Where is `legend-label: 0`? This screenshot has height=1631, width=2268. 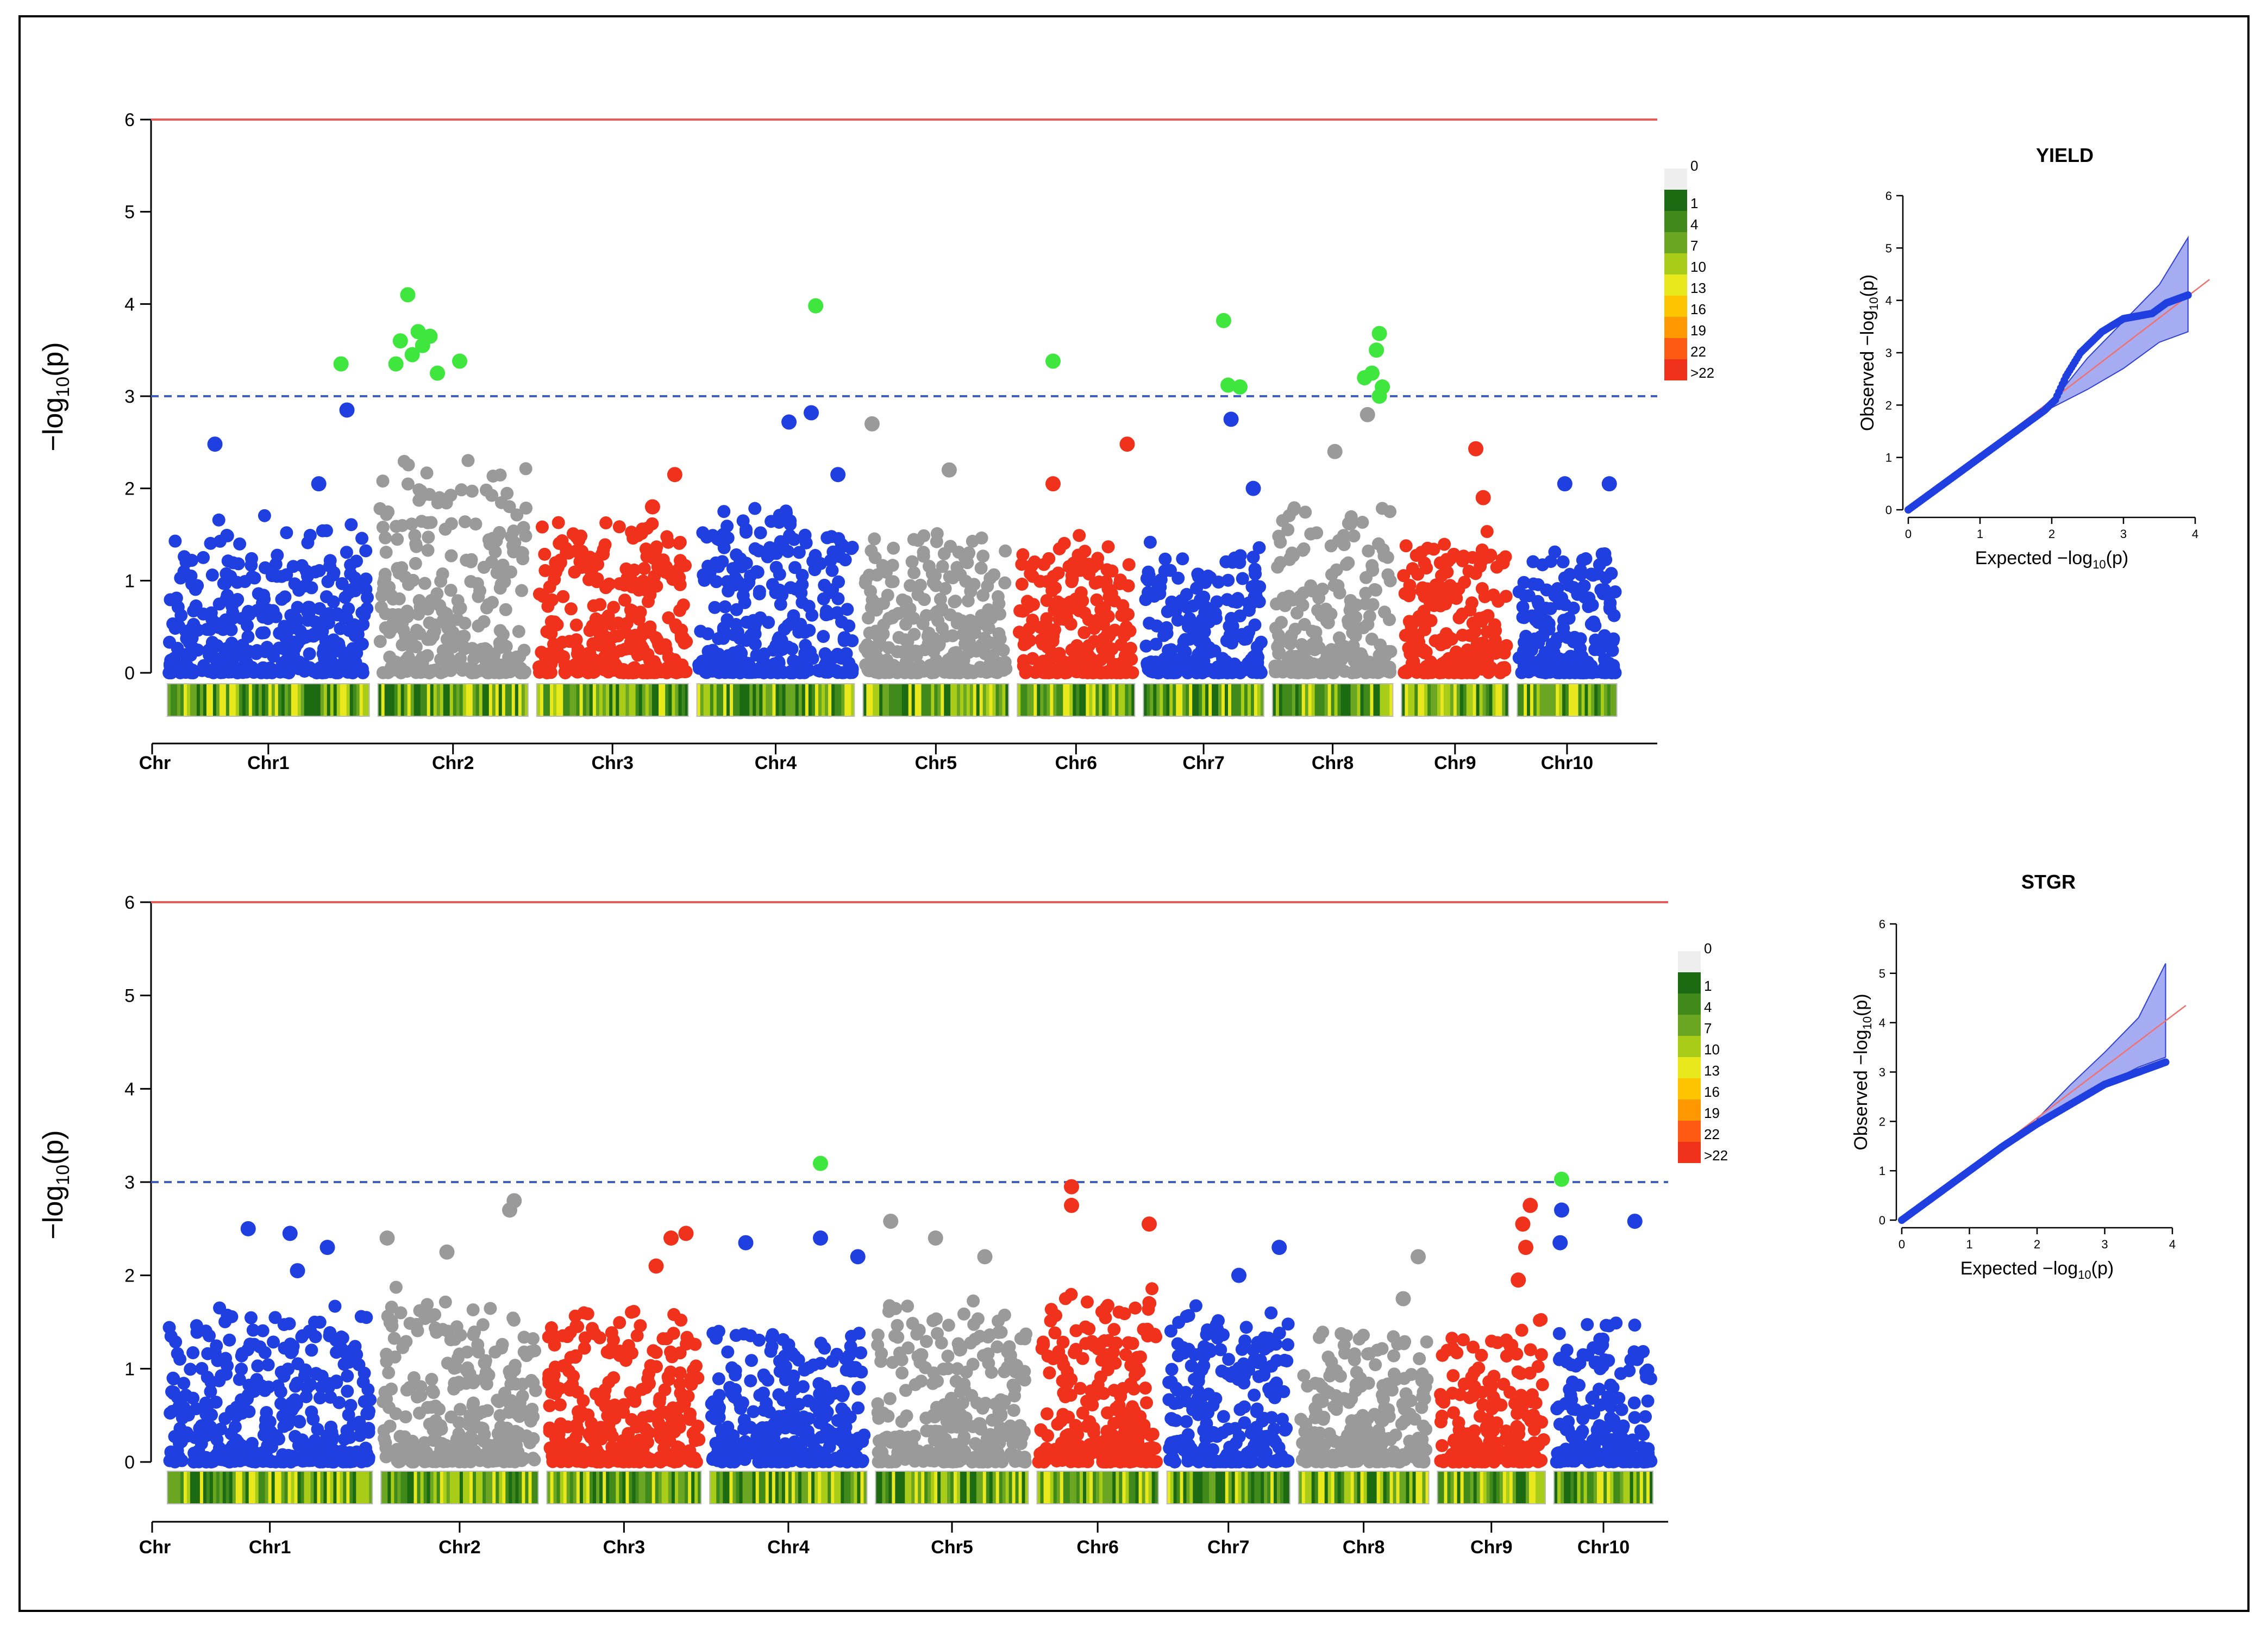 legend-label: 0 is located at coordinates (1694, 166).